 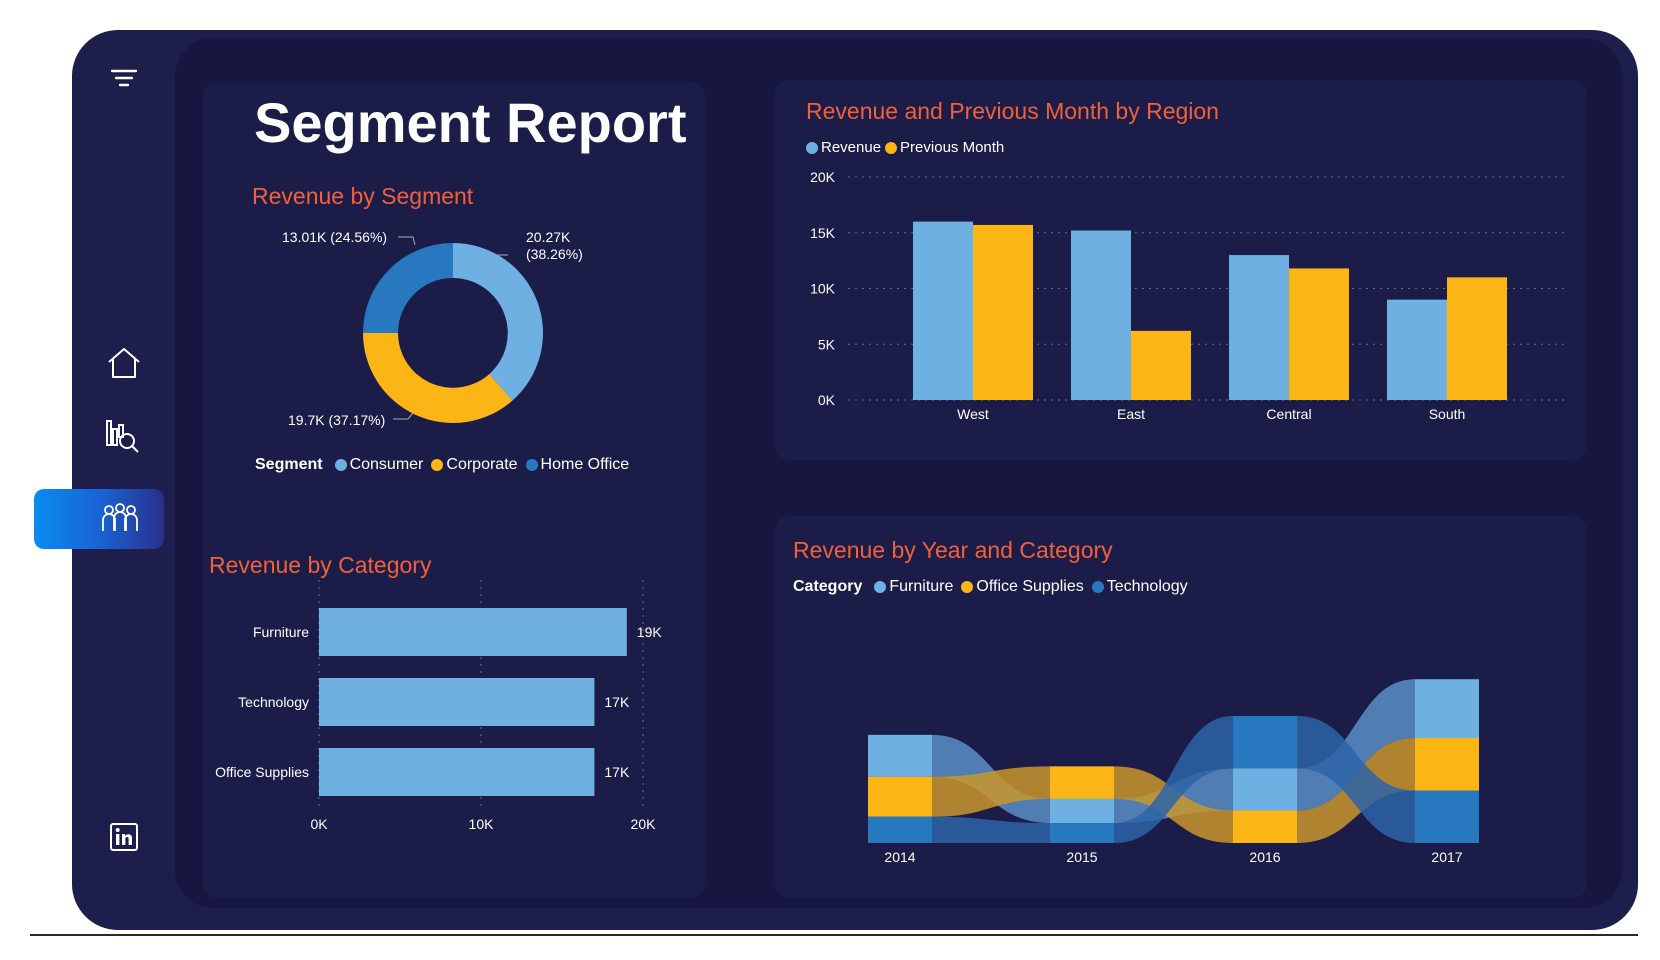 What do you see at coordinates (408, 288) in the screenshot?
I see `donut-slice-home-office` at bounding box center [408, 288].